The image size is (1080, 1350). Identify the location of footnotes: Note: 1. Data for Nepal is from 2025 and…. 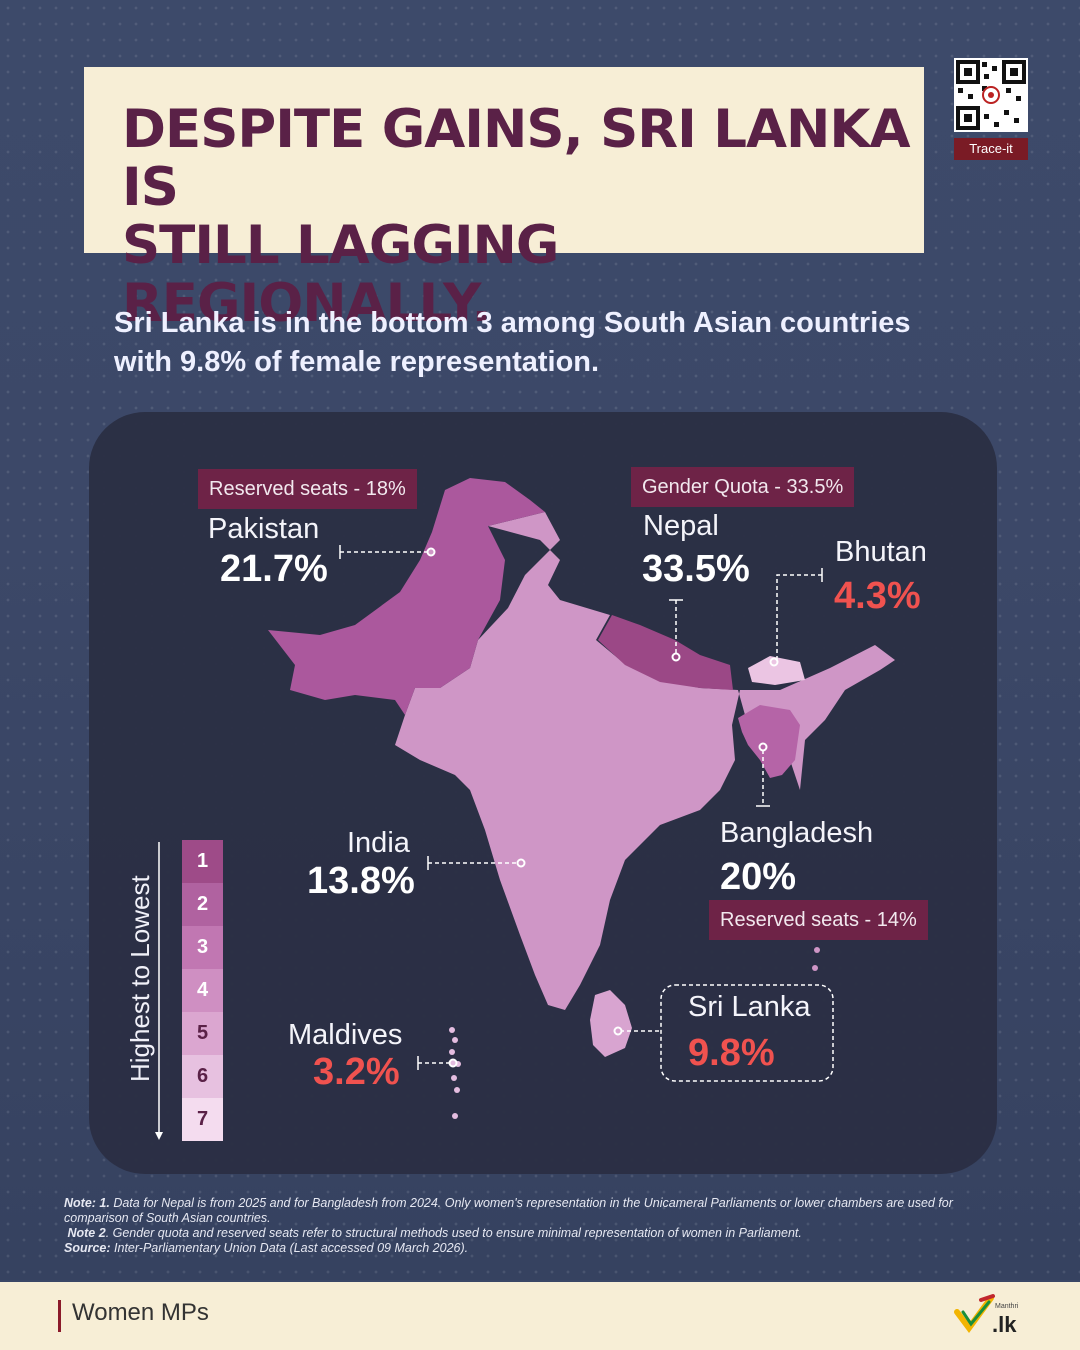
(539, 1226).